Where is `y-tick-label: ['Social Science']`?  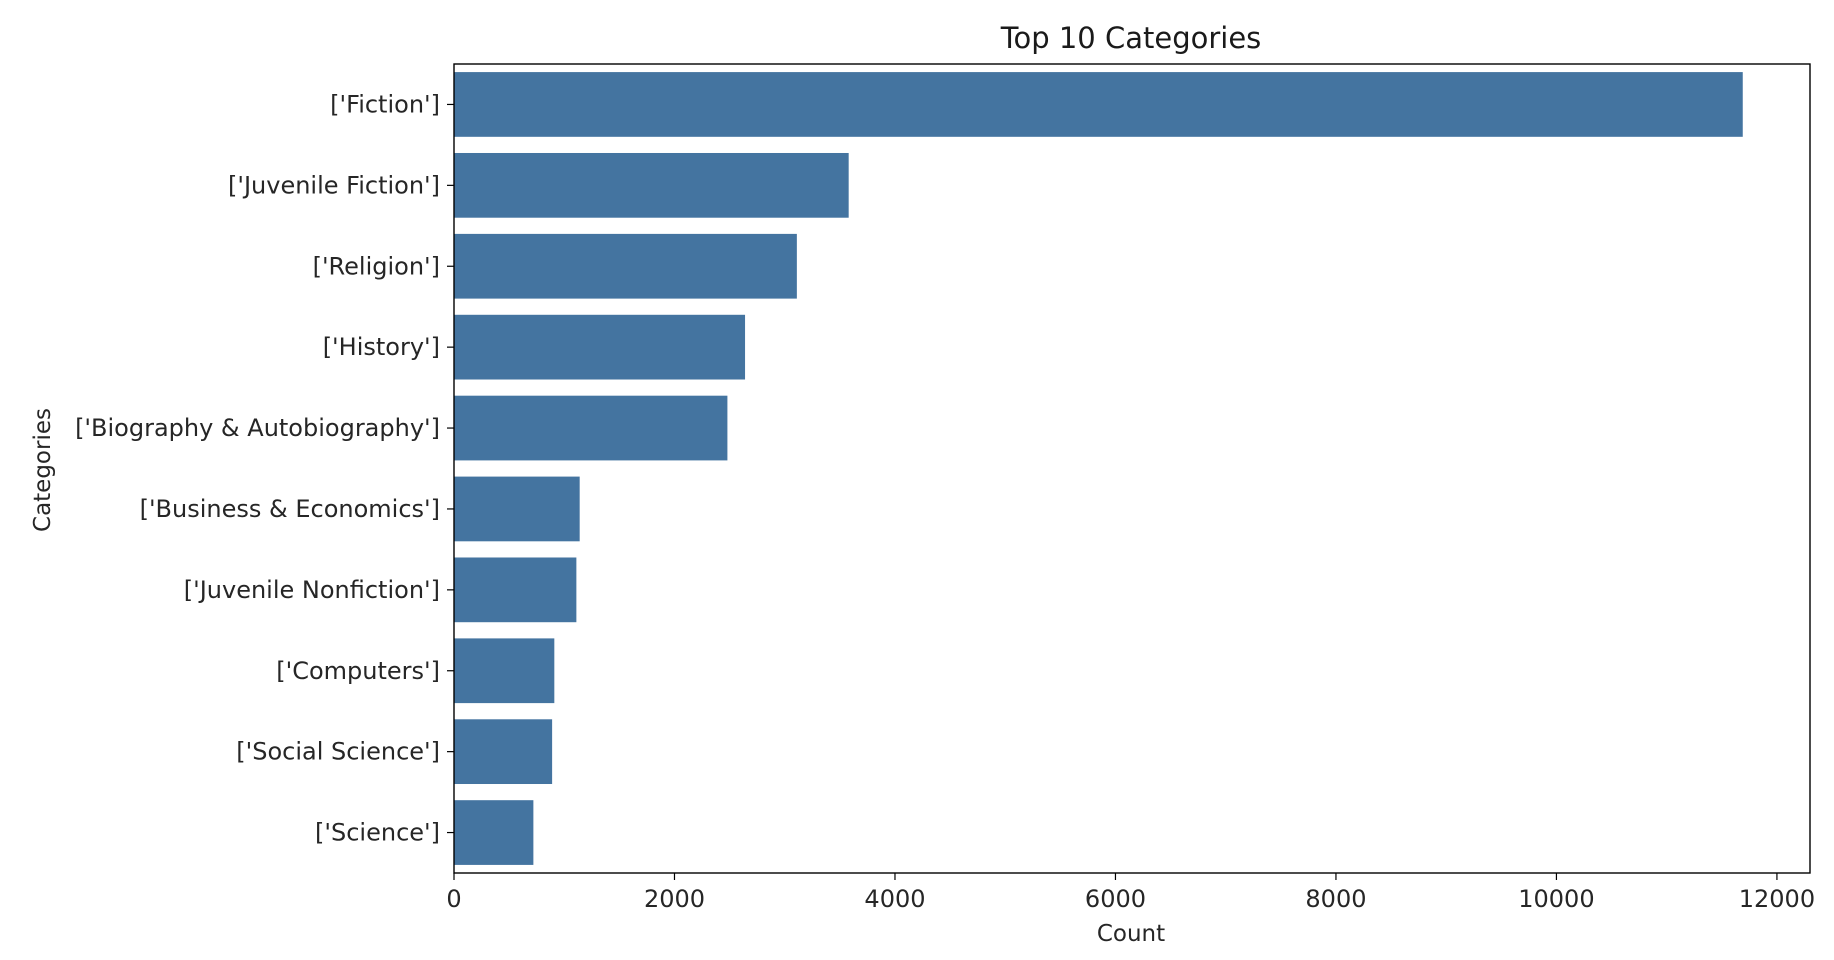 y-tick-label: ['Social Science'] is located at coordinates (338, 752).